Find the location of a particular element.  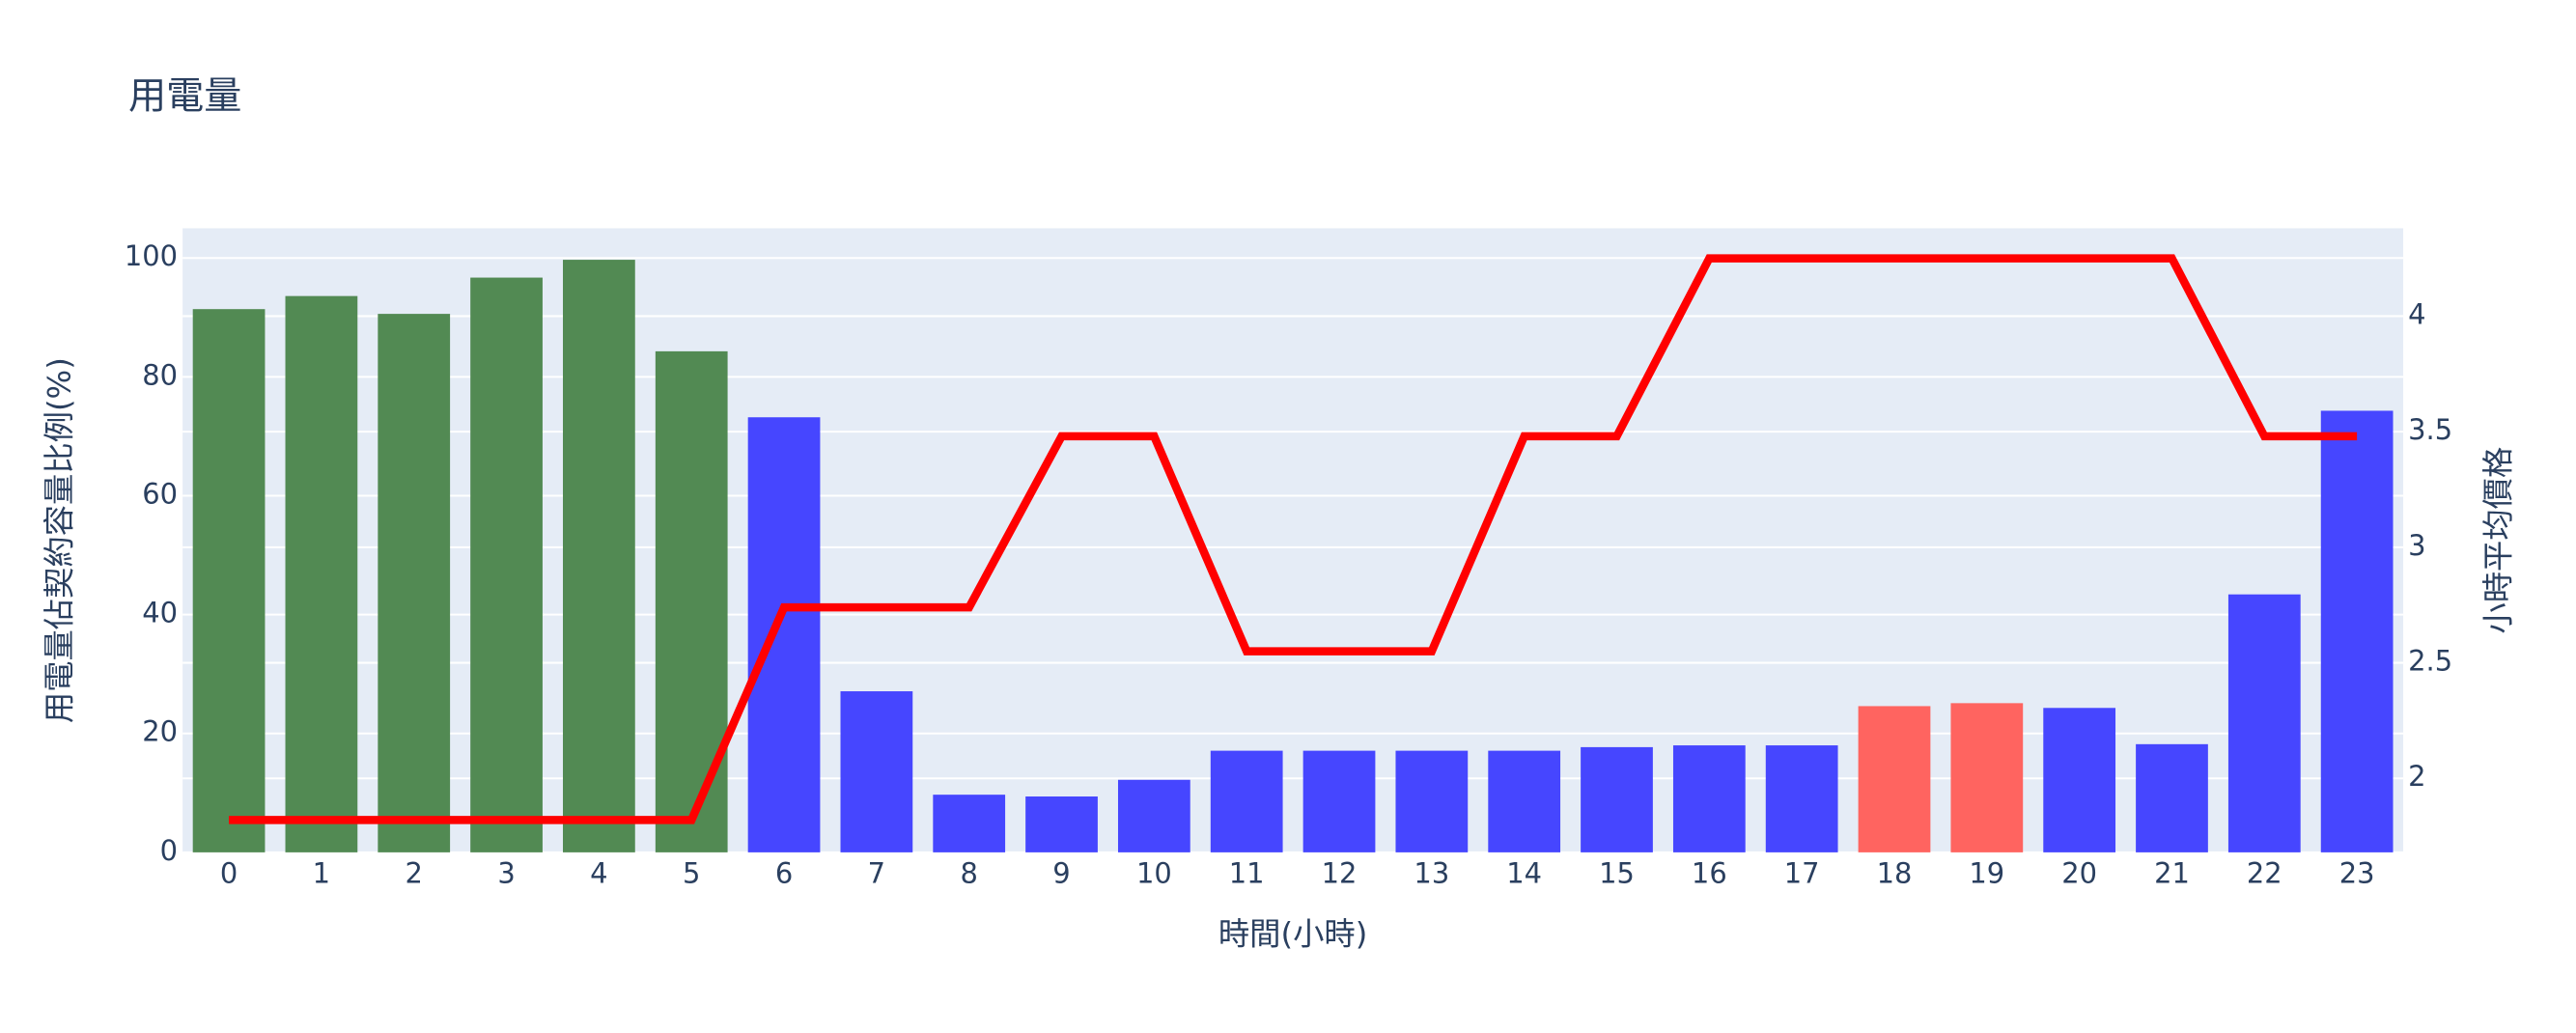

x-tick-label: 15 is located at coordinates (1617, 874).